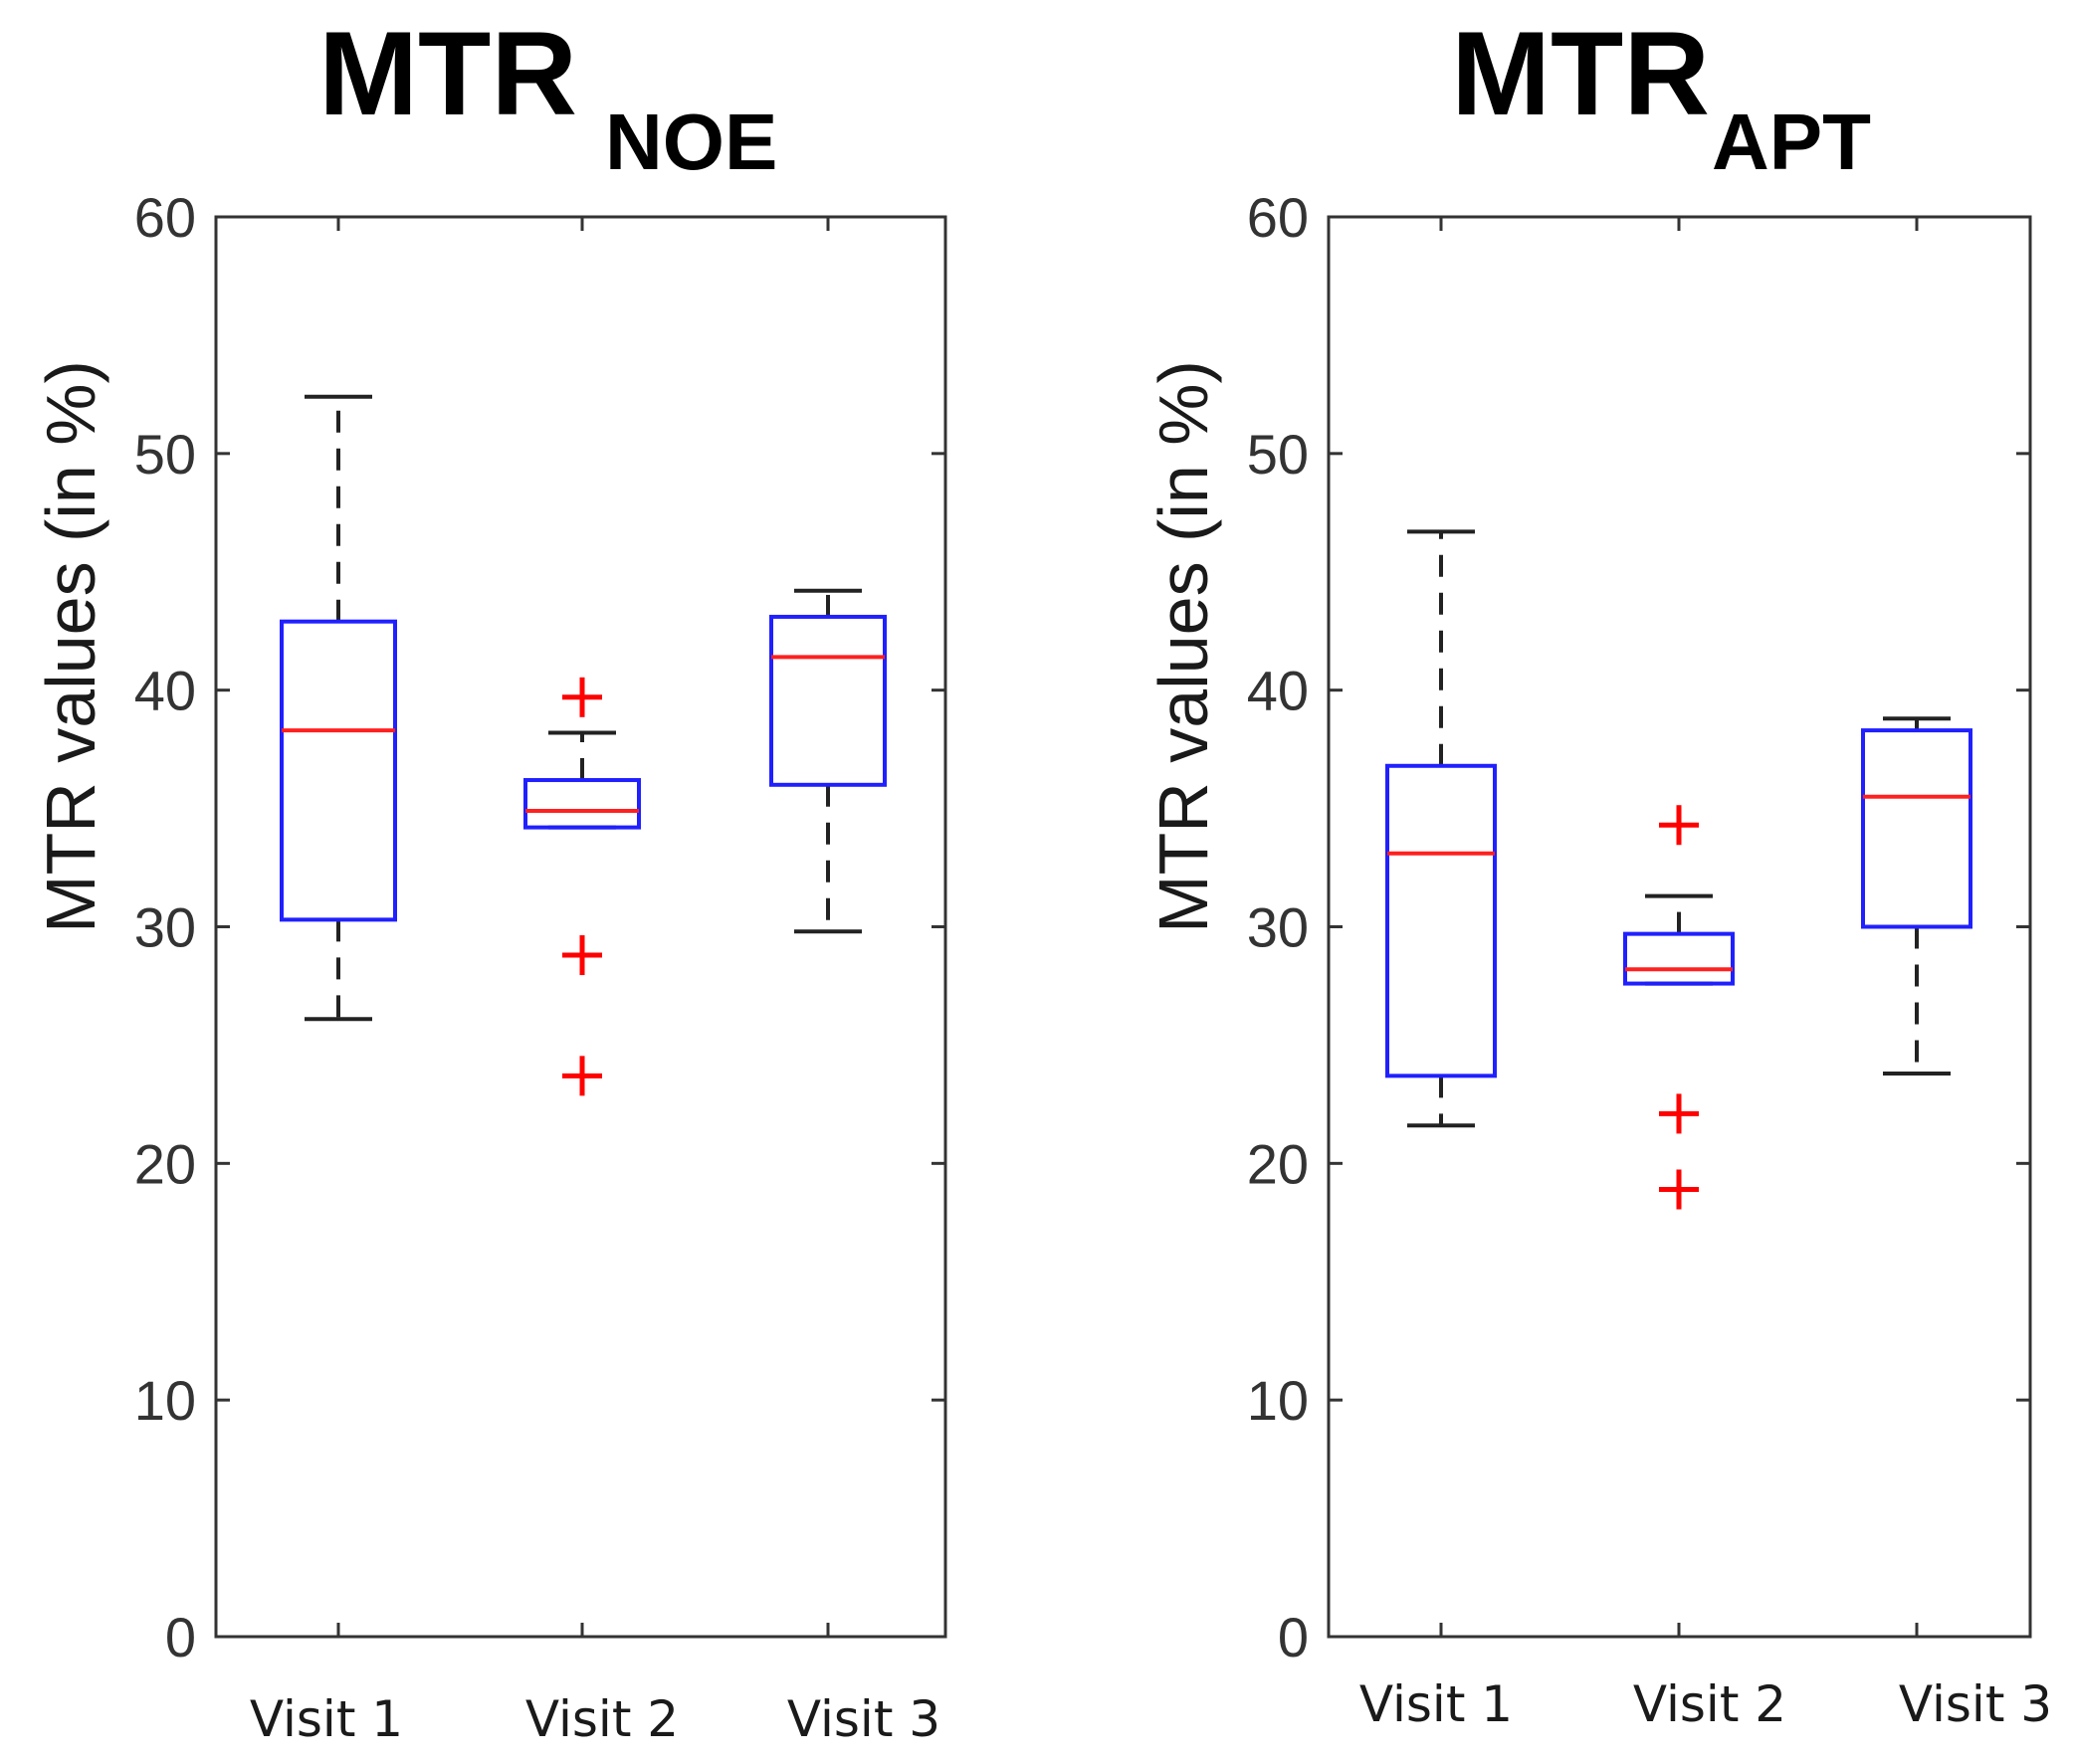 The height and width of the screenshot is (1764, 2073). I want to click on panel-title-subscript: APT, so click(1791, 142).